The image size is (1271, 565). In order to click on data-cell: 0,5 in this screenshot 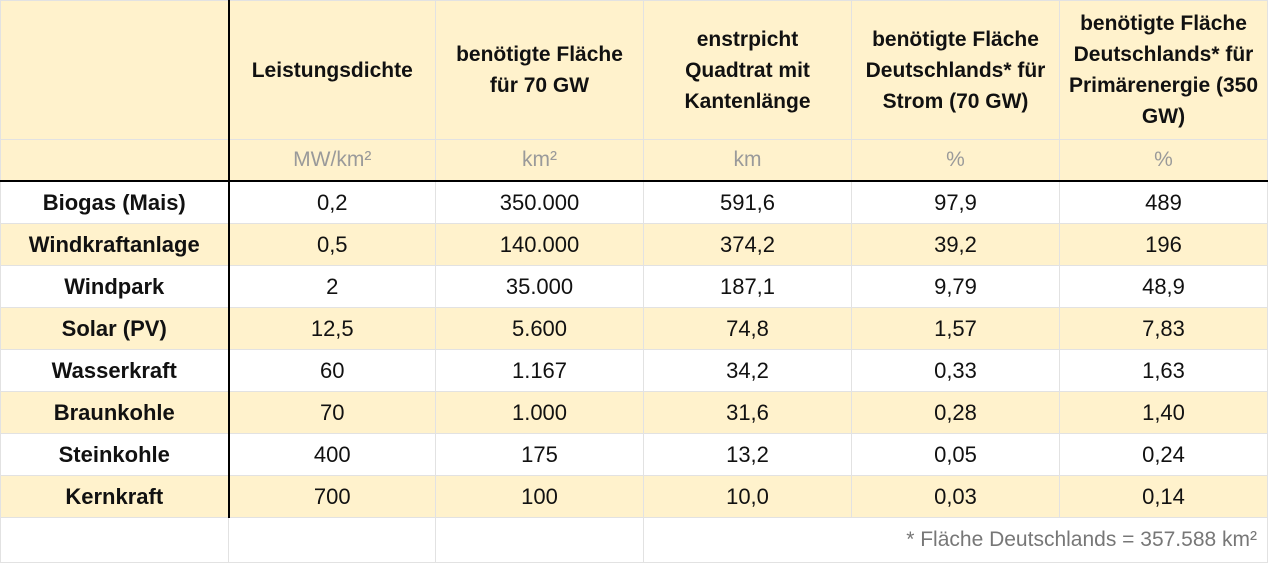, I will do `click(332, 244)`.